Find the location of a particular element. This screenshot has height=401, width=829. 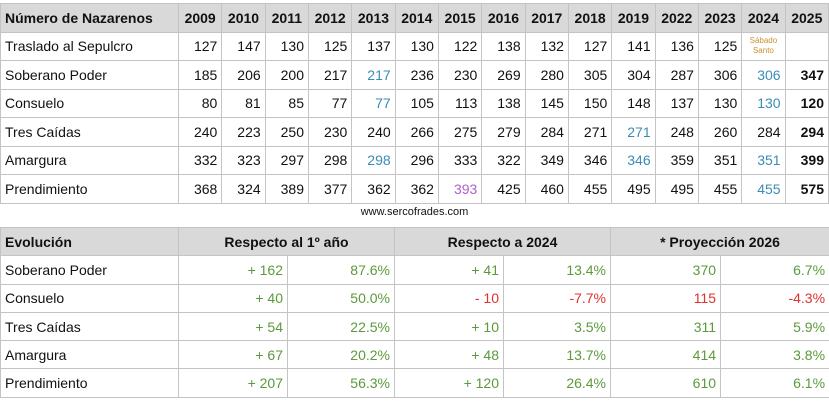

value-cell: + 54 is located at coordinates (233, 326).